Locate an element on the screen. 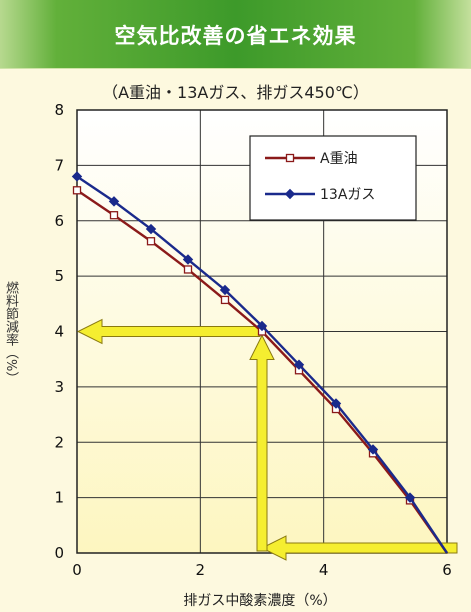  y-tick-label: 7 is located at coordinates (59, 165).